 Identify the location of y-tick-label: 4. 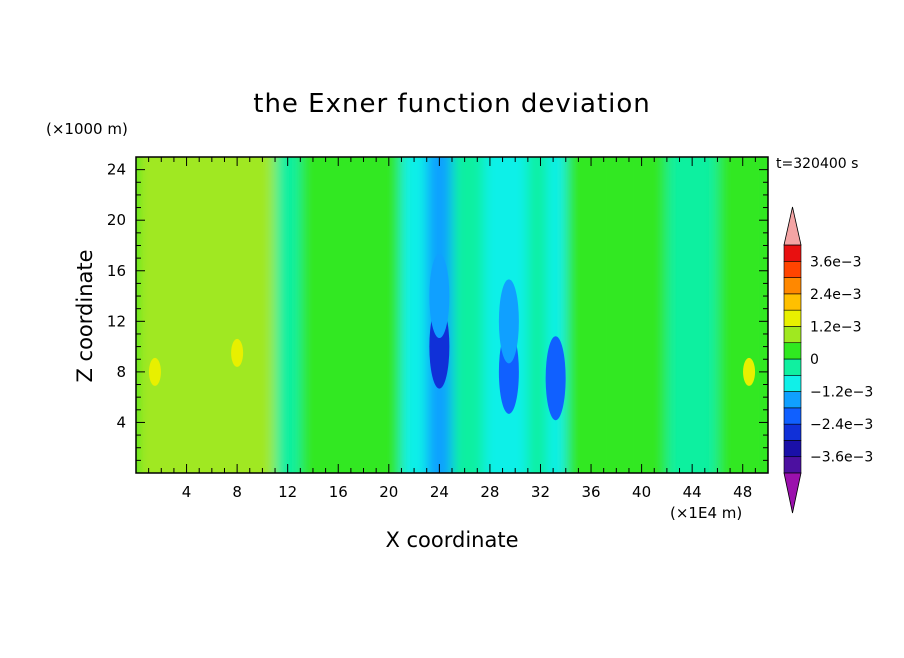
(121, 422).